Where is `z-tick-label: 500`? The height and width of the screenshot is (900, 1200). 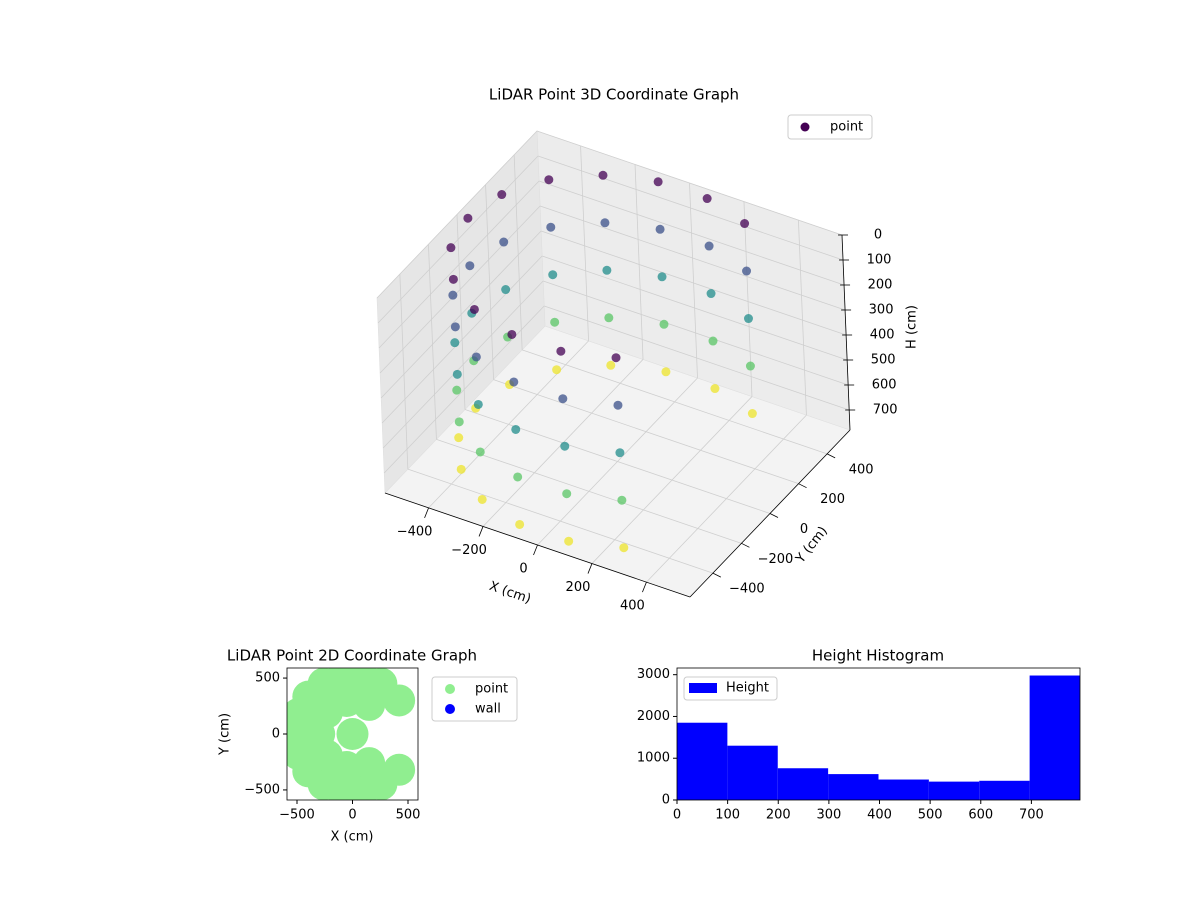 z-tick-label: 500 is located at coordinates (883, 360).